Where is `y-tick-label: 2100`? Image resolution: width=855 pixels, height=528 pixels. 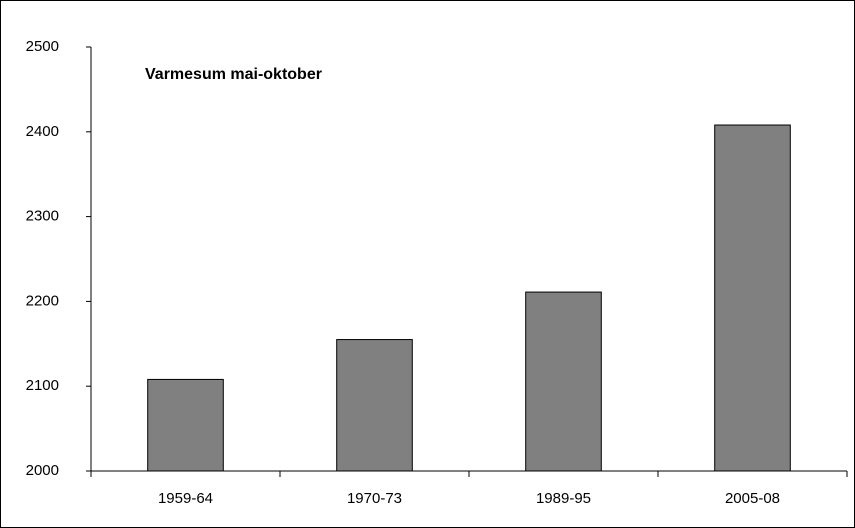
y-tick-label: 2100 is located at coordinates (42, 385).